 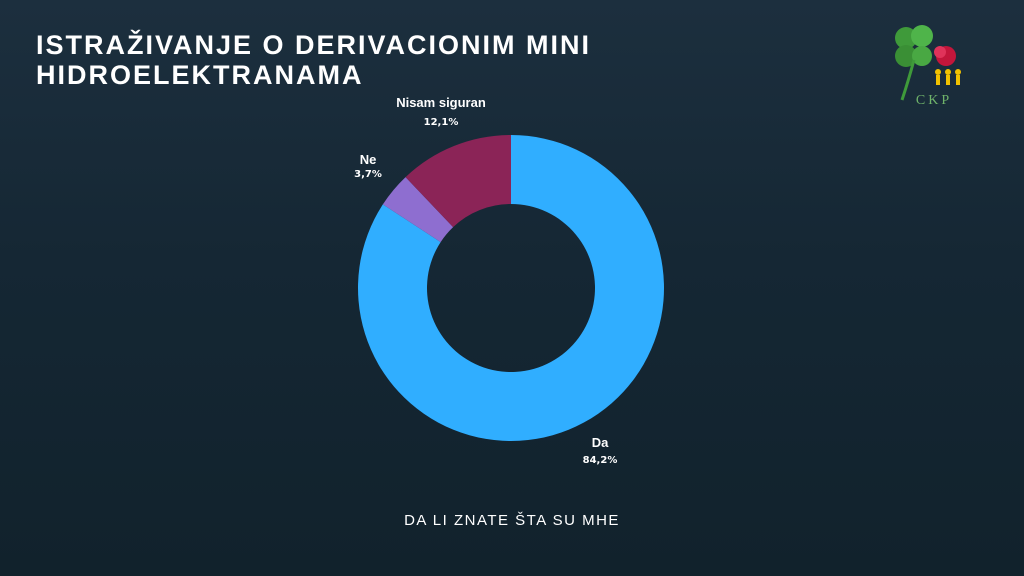 What do you see at coordinates (458, 181) in the screenshot?
I see `slice-nisam-siguran` at bounding box center [458, 181].